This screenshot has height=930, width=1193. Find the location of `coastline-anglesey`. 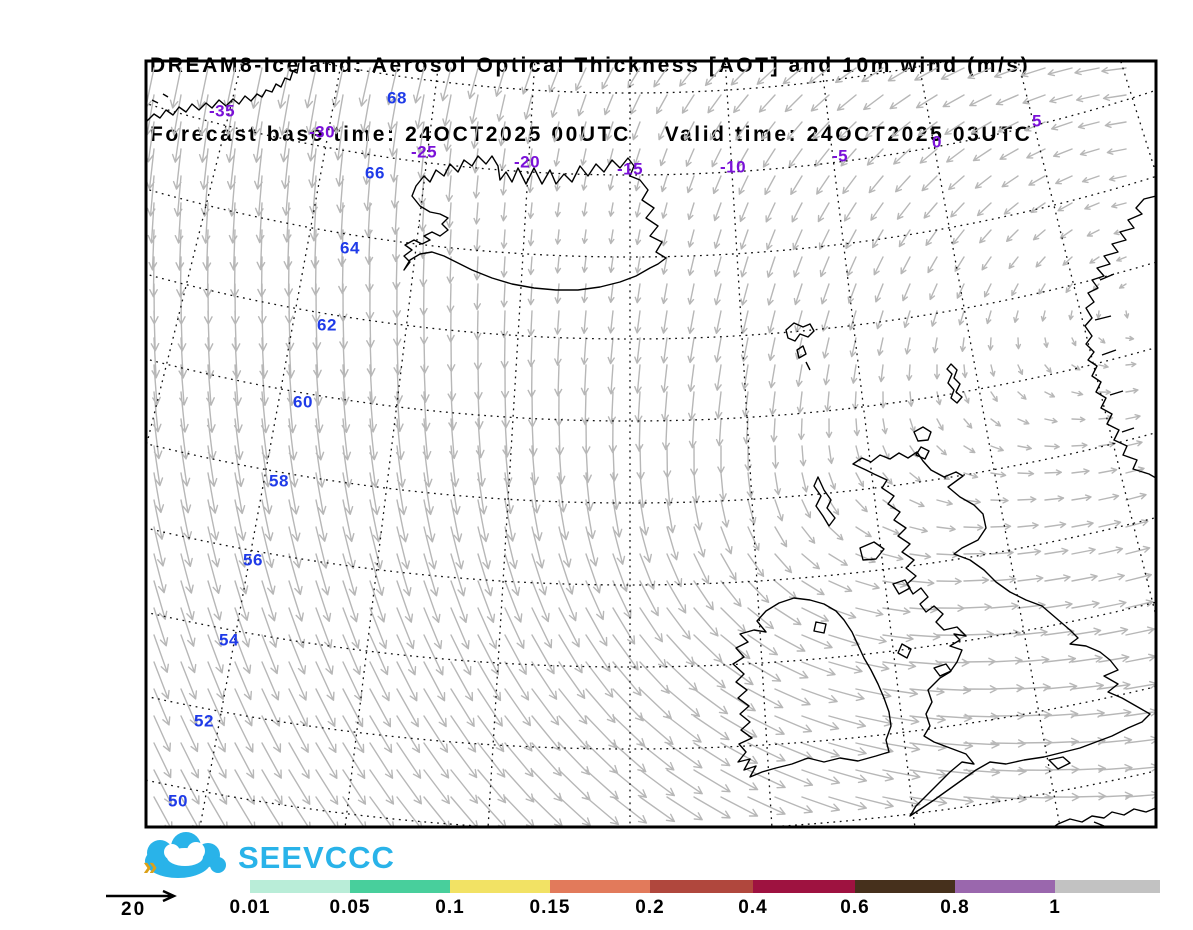

coastline-anglesey is located at coordinates (942, 670).